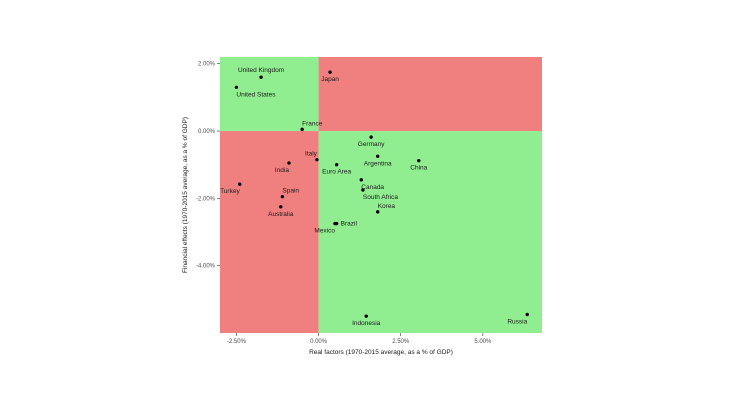  Describe the element at coordinates (206, 199) in the screenshot. I see `y-tick-label: -2.00%` at that location.